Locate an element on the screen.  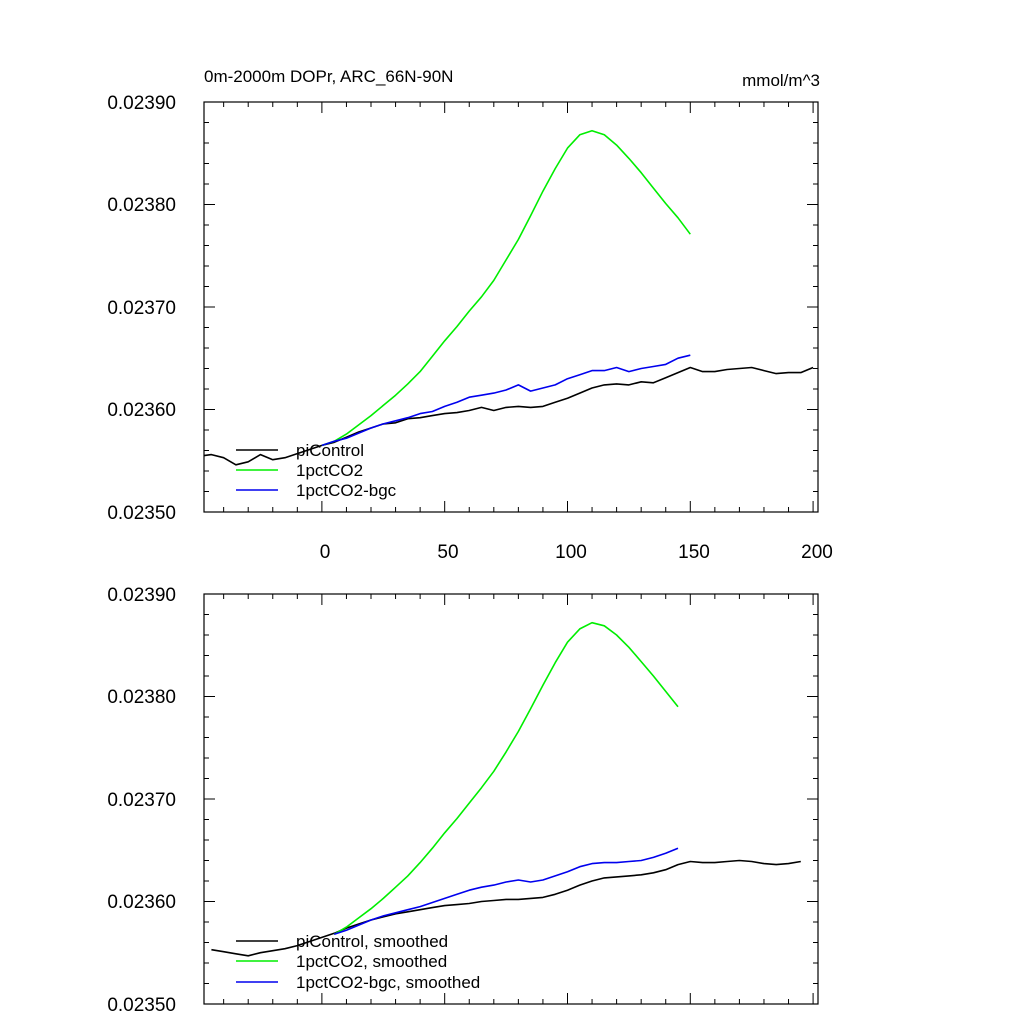
x-tick-label-100: 100 is located at coordinates (571, 552).